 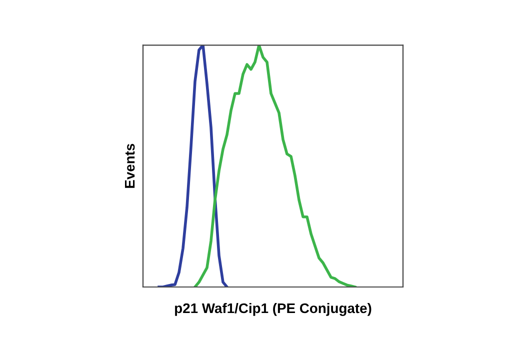 I want to click on x-axis-title: p21 Waf1/Cip1 (PE Conjugate), so click(x=273, y=309).